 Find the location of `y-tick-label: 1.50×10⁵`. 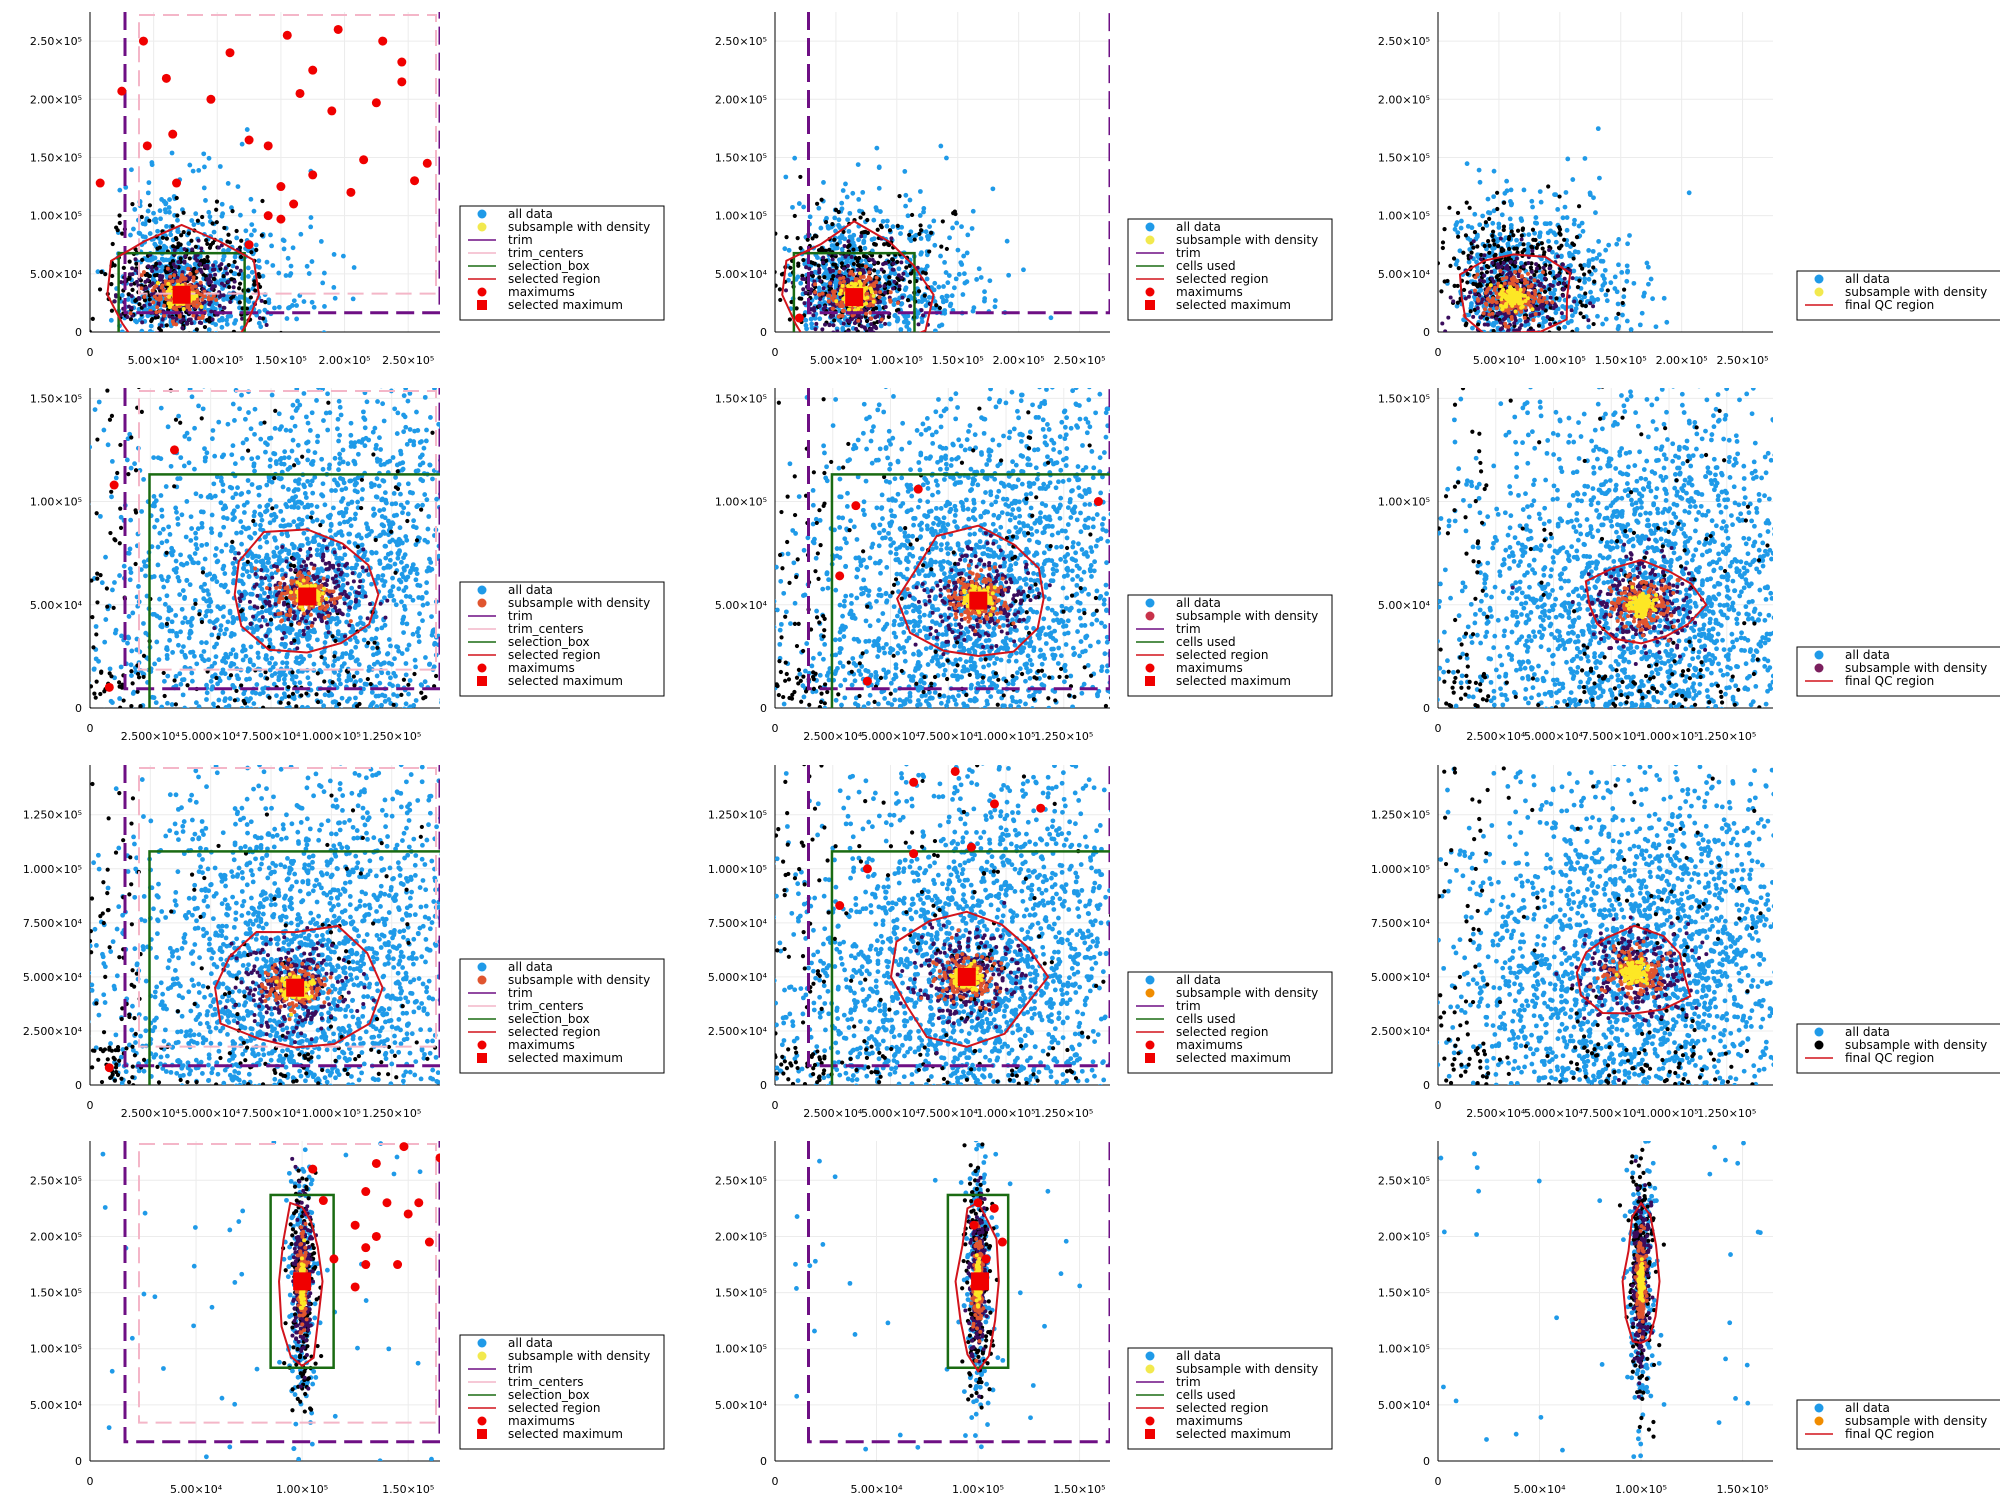

y-tick-label: 1.50×10⁵ is located at coordinates (56, 157).